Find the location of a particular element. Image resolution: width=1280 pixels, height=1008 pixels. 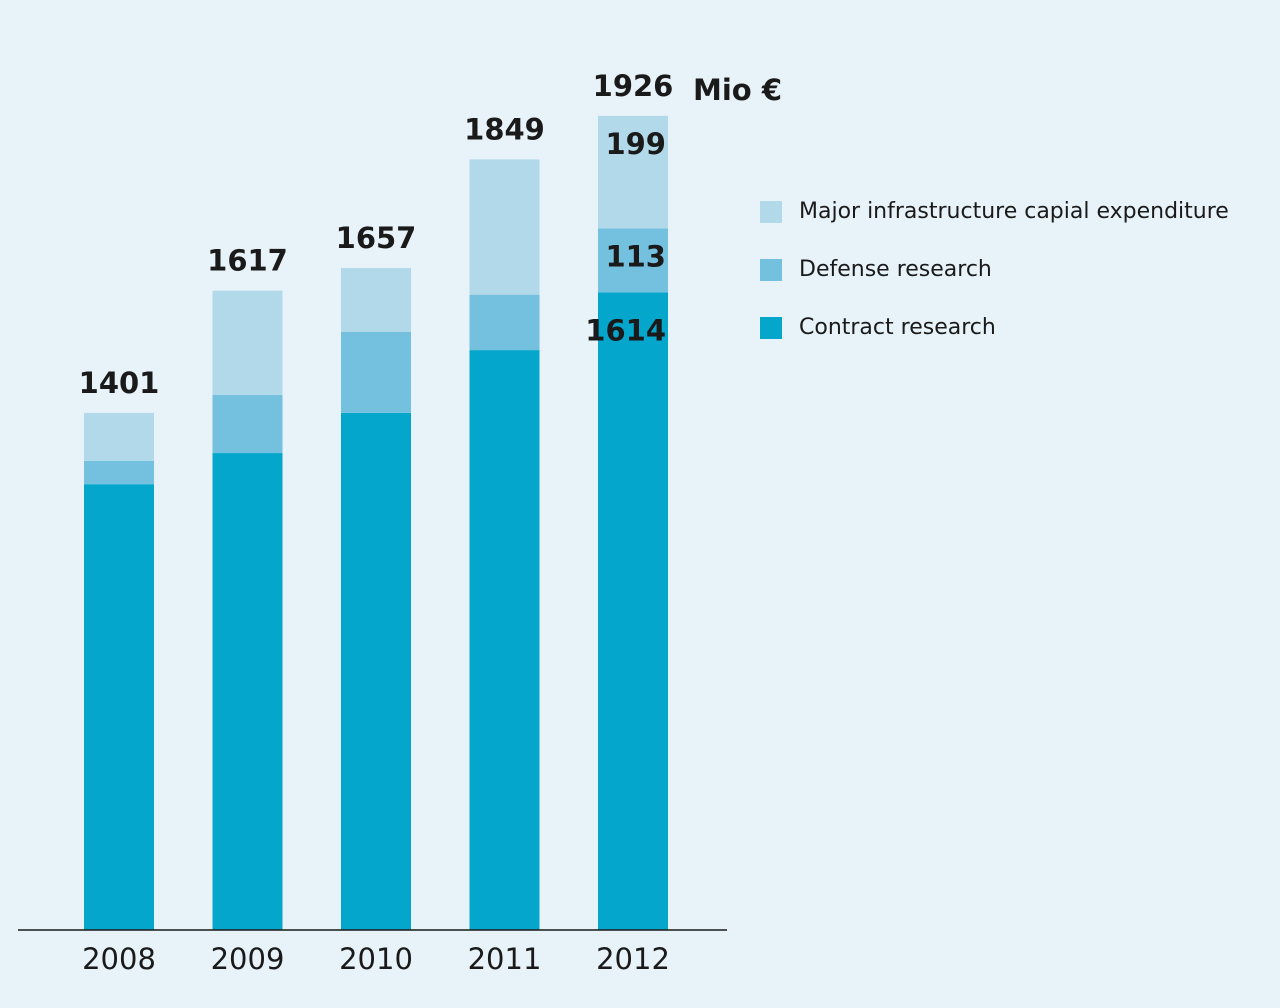

x-tick-label: 2010 is located at coordinates (376, 959).